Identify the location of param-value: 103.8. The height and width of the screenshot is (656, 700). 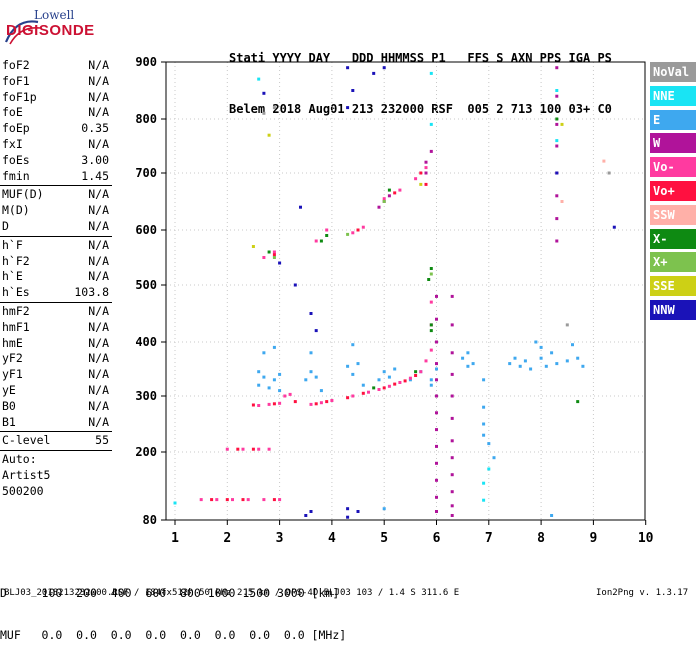
(91, 292).